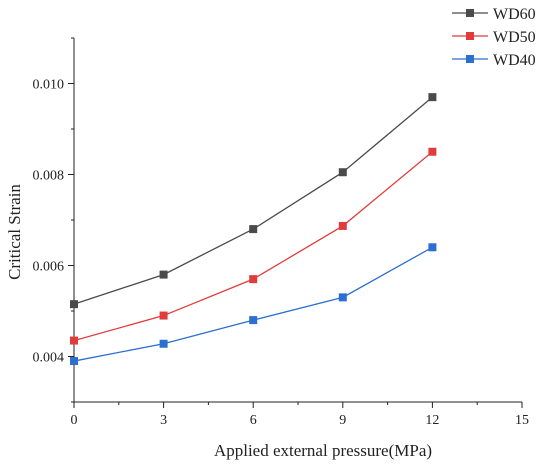  What do you see at coordinates (49, 85) in the screenshot?
I see `y-tick-label: 0.010` at bounding box center [49, 85].